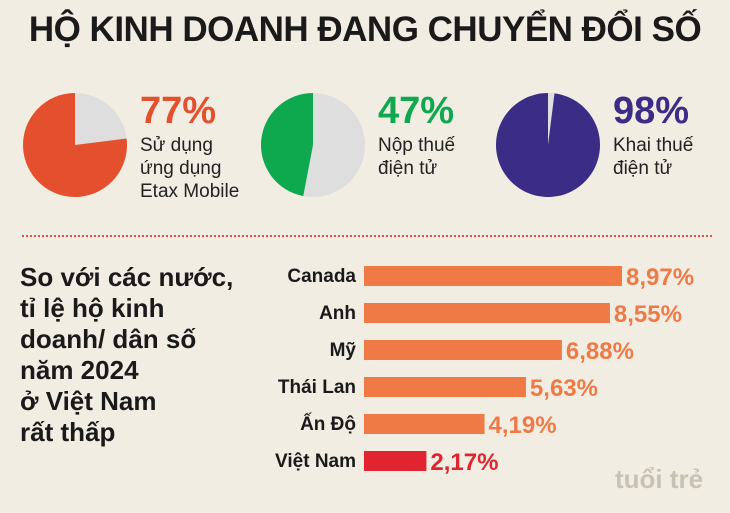 This screenshot has height=513, width=730. I want to click on bar-value-label: 6,88%, so click(600, 351).